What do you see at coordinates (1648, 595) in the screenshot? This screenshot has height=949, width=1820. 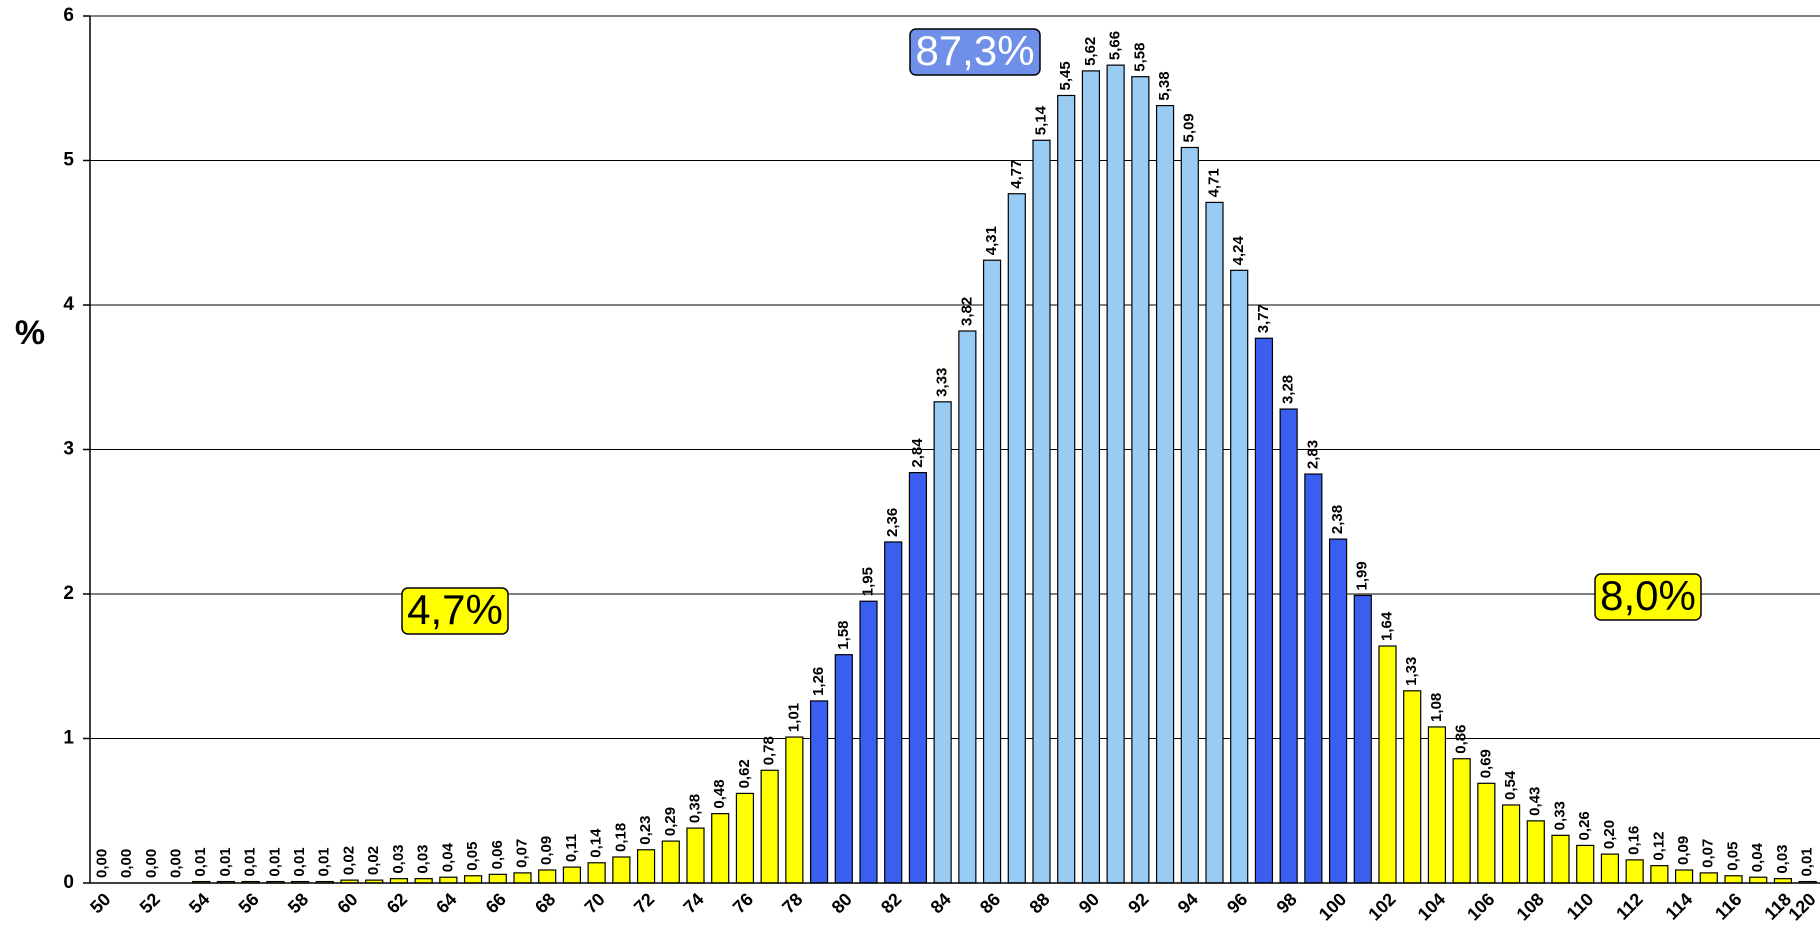 I see `annotation: 8,0%` at bounding box center [1648, 595].